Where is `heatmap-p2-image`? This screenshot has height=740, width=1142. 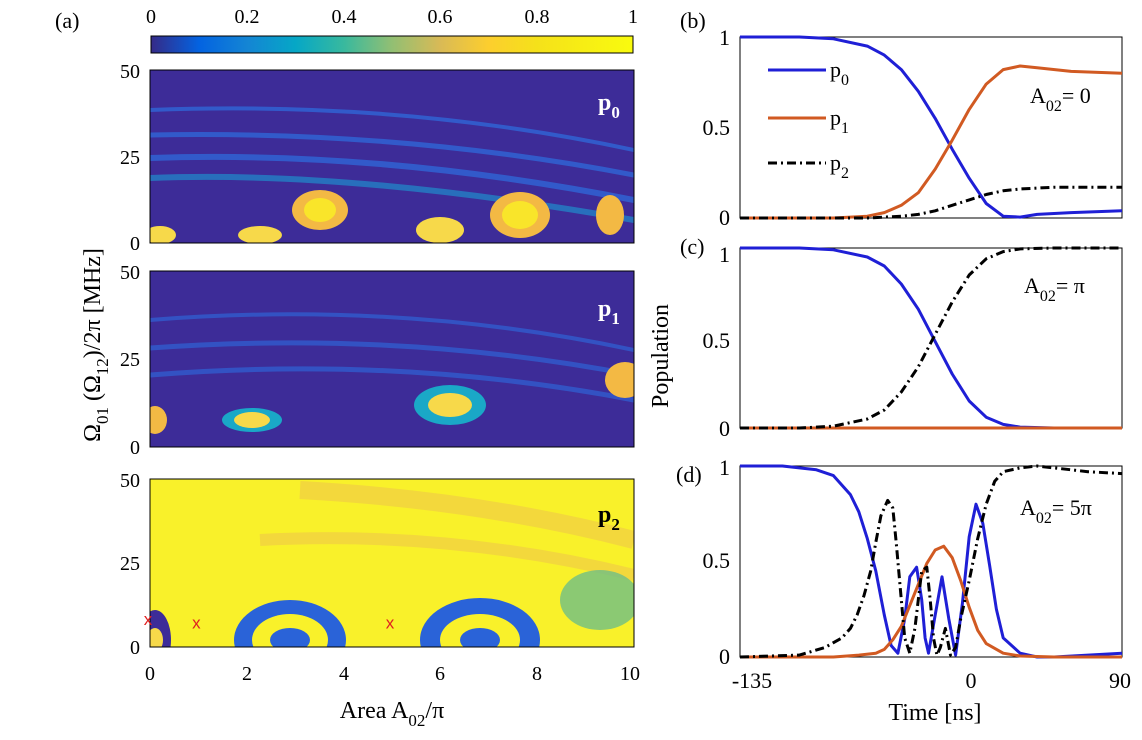 heatmap-p2-image is located at coordinates (392, 563).